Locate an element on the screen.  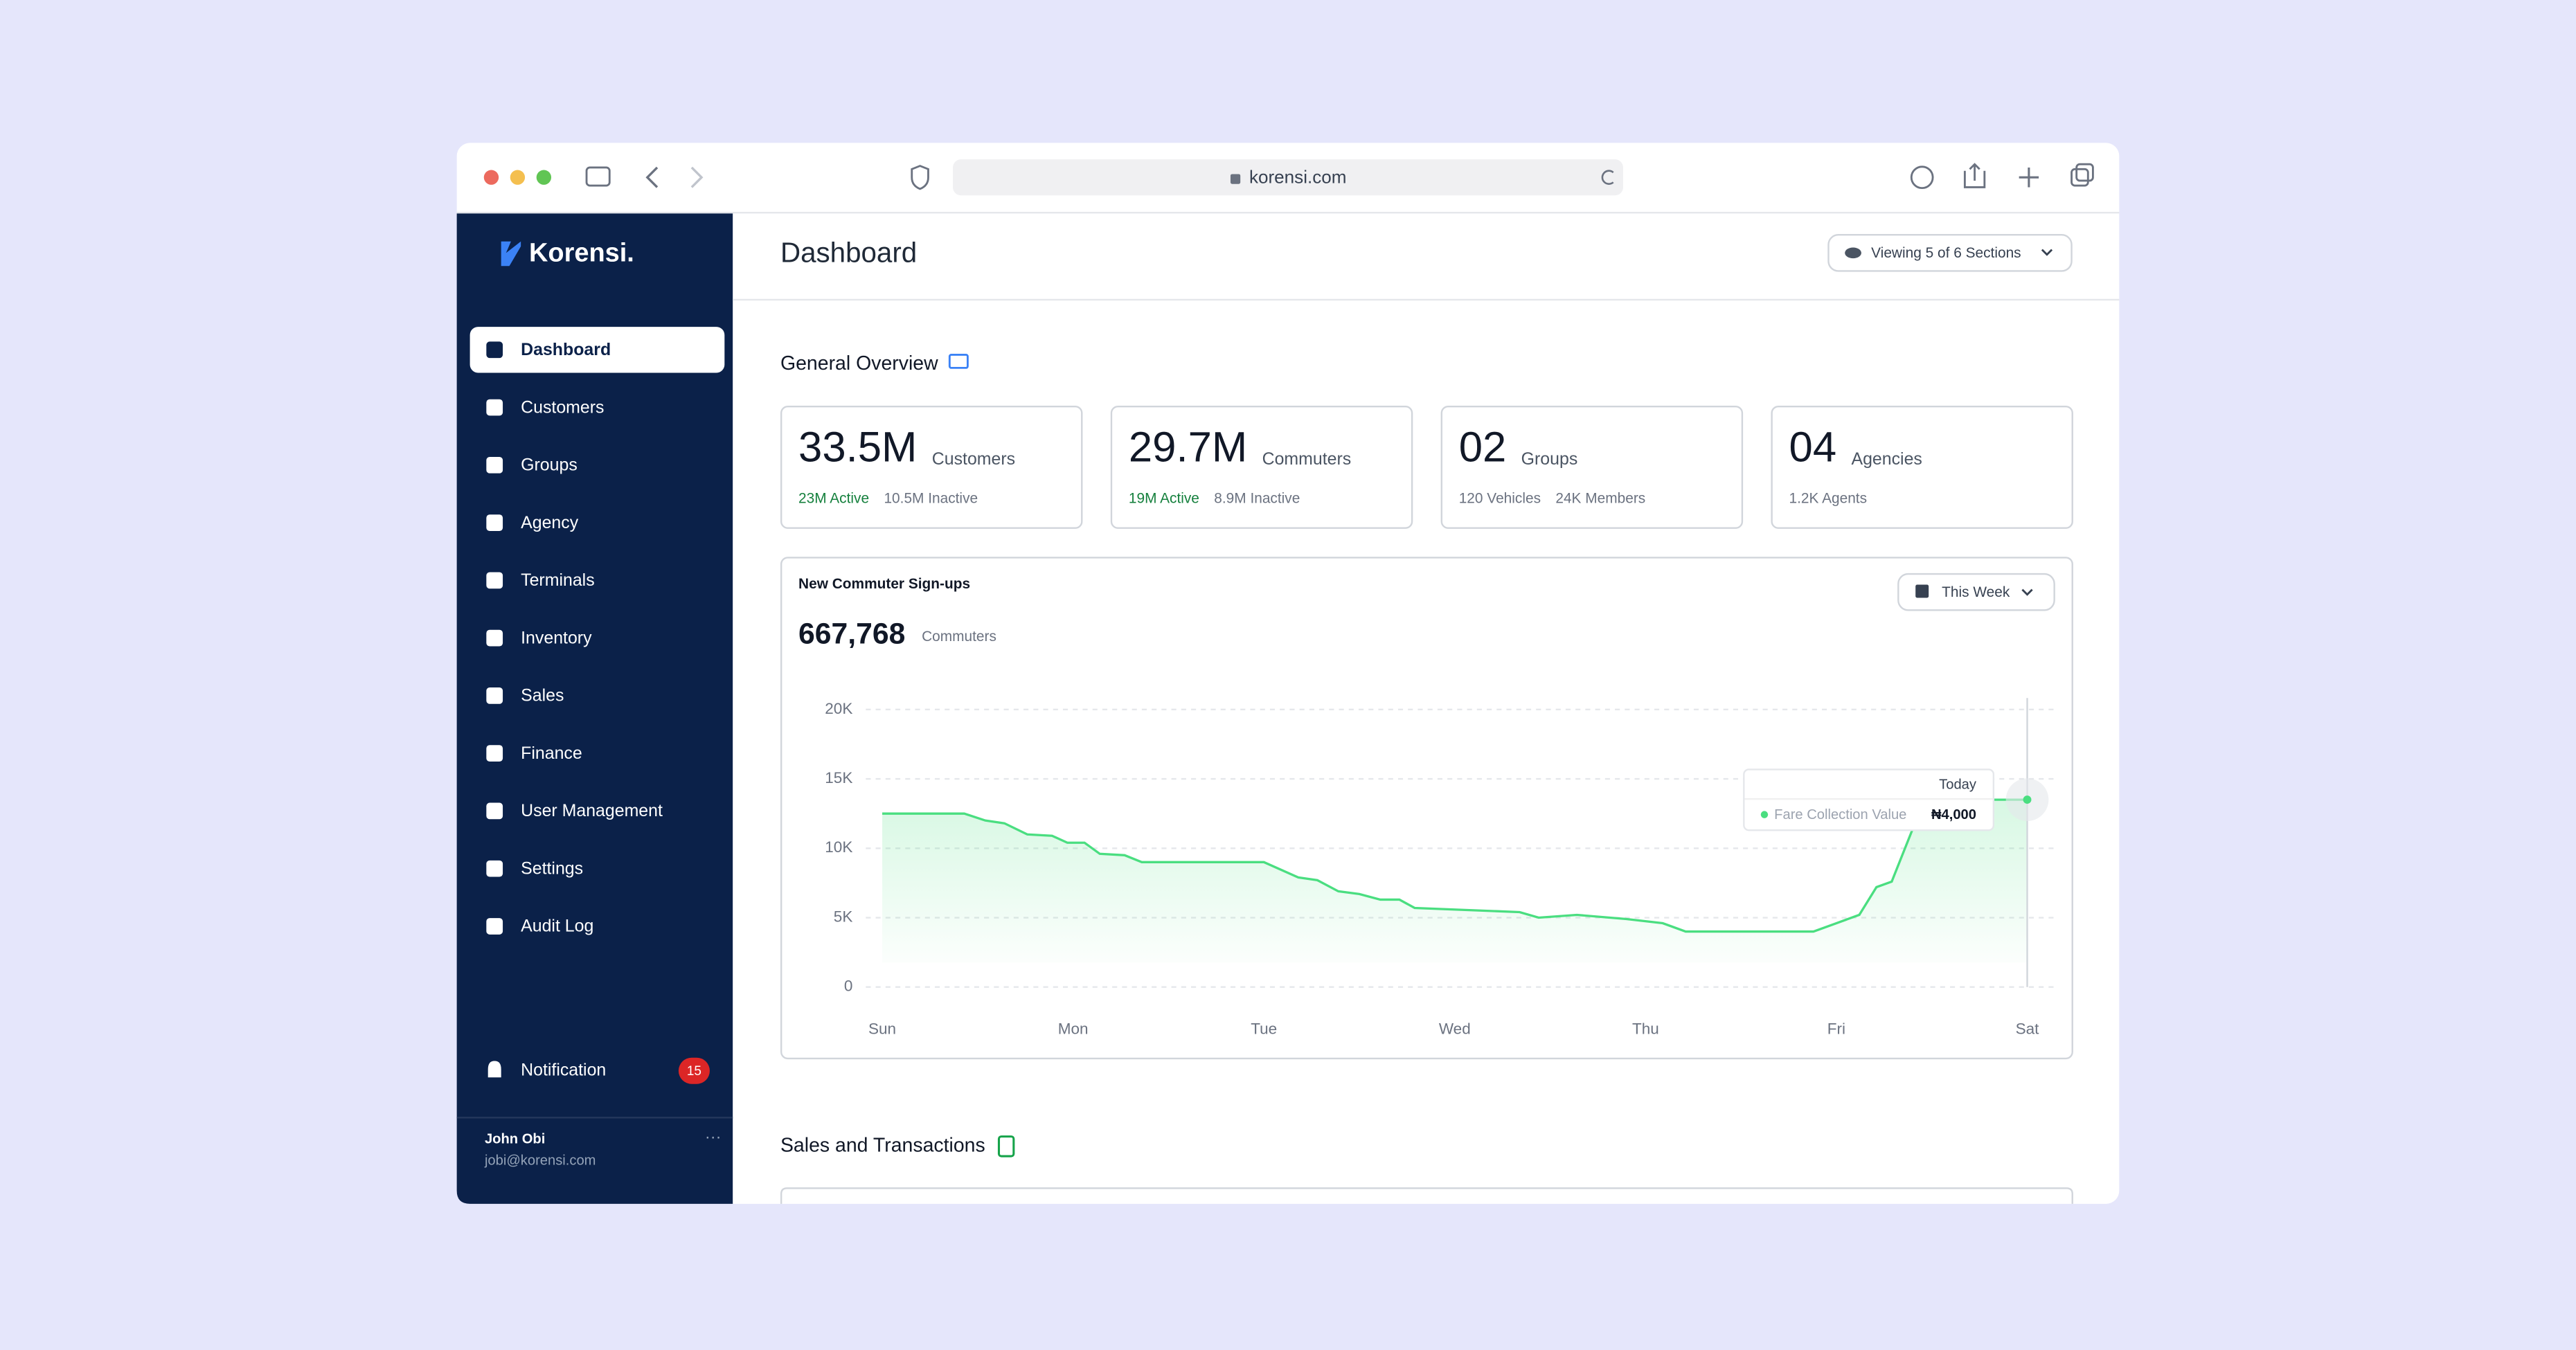
view-selector is located at coordinates (1950, 253).